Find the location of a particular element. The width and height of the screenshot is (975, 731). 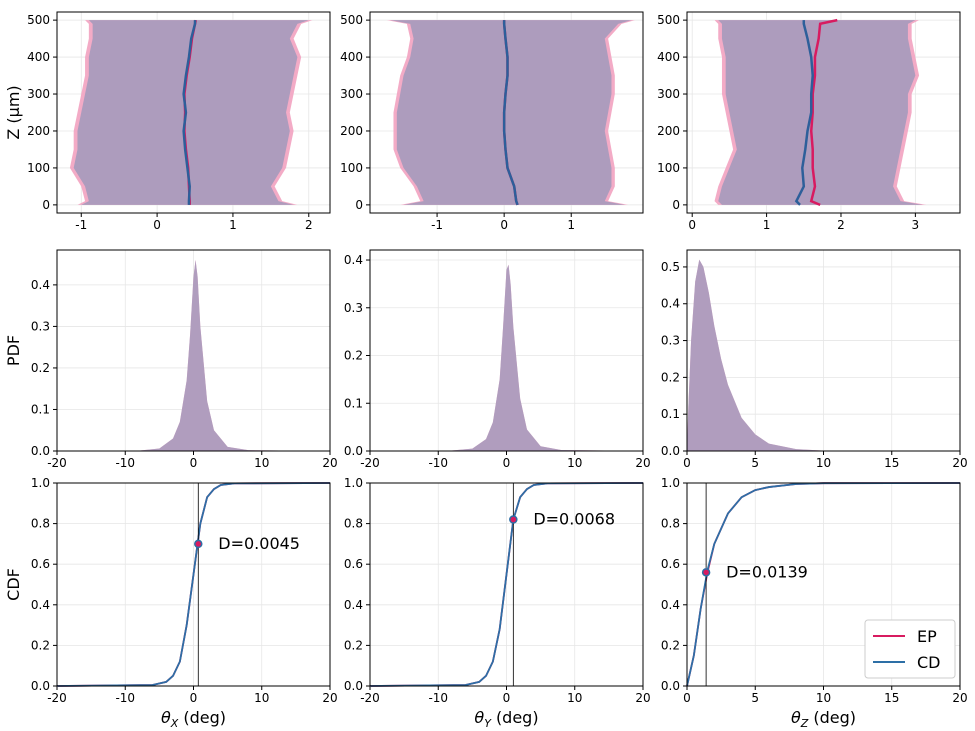

panel: -1 0 1 0 100 200 300 400 500 is located at coordinates (492, 121).